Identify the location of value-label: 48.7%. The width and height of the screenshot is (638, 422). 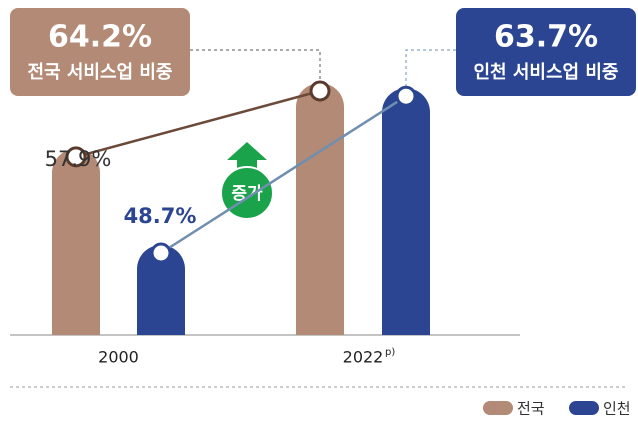
(160, 216).